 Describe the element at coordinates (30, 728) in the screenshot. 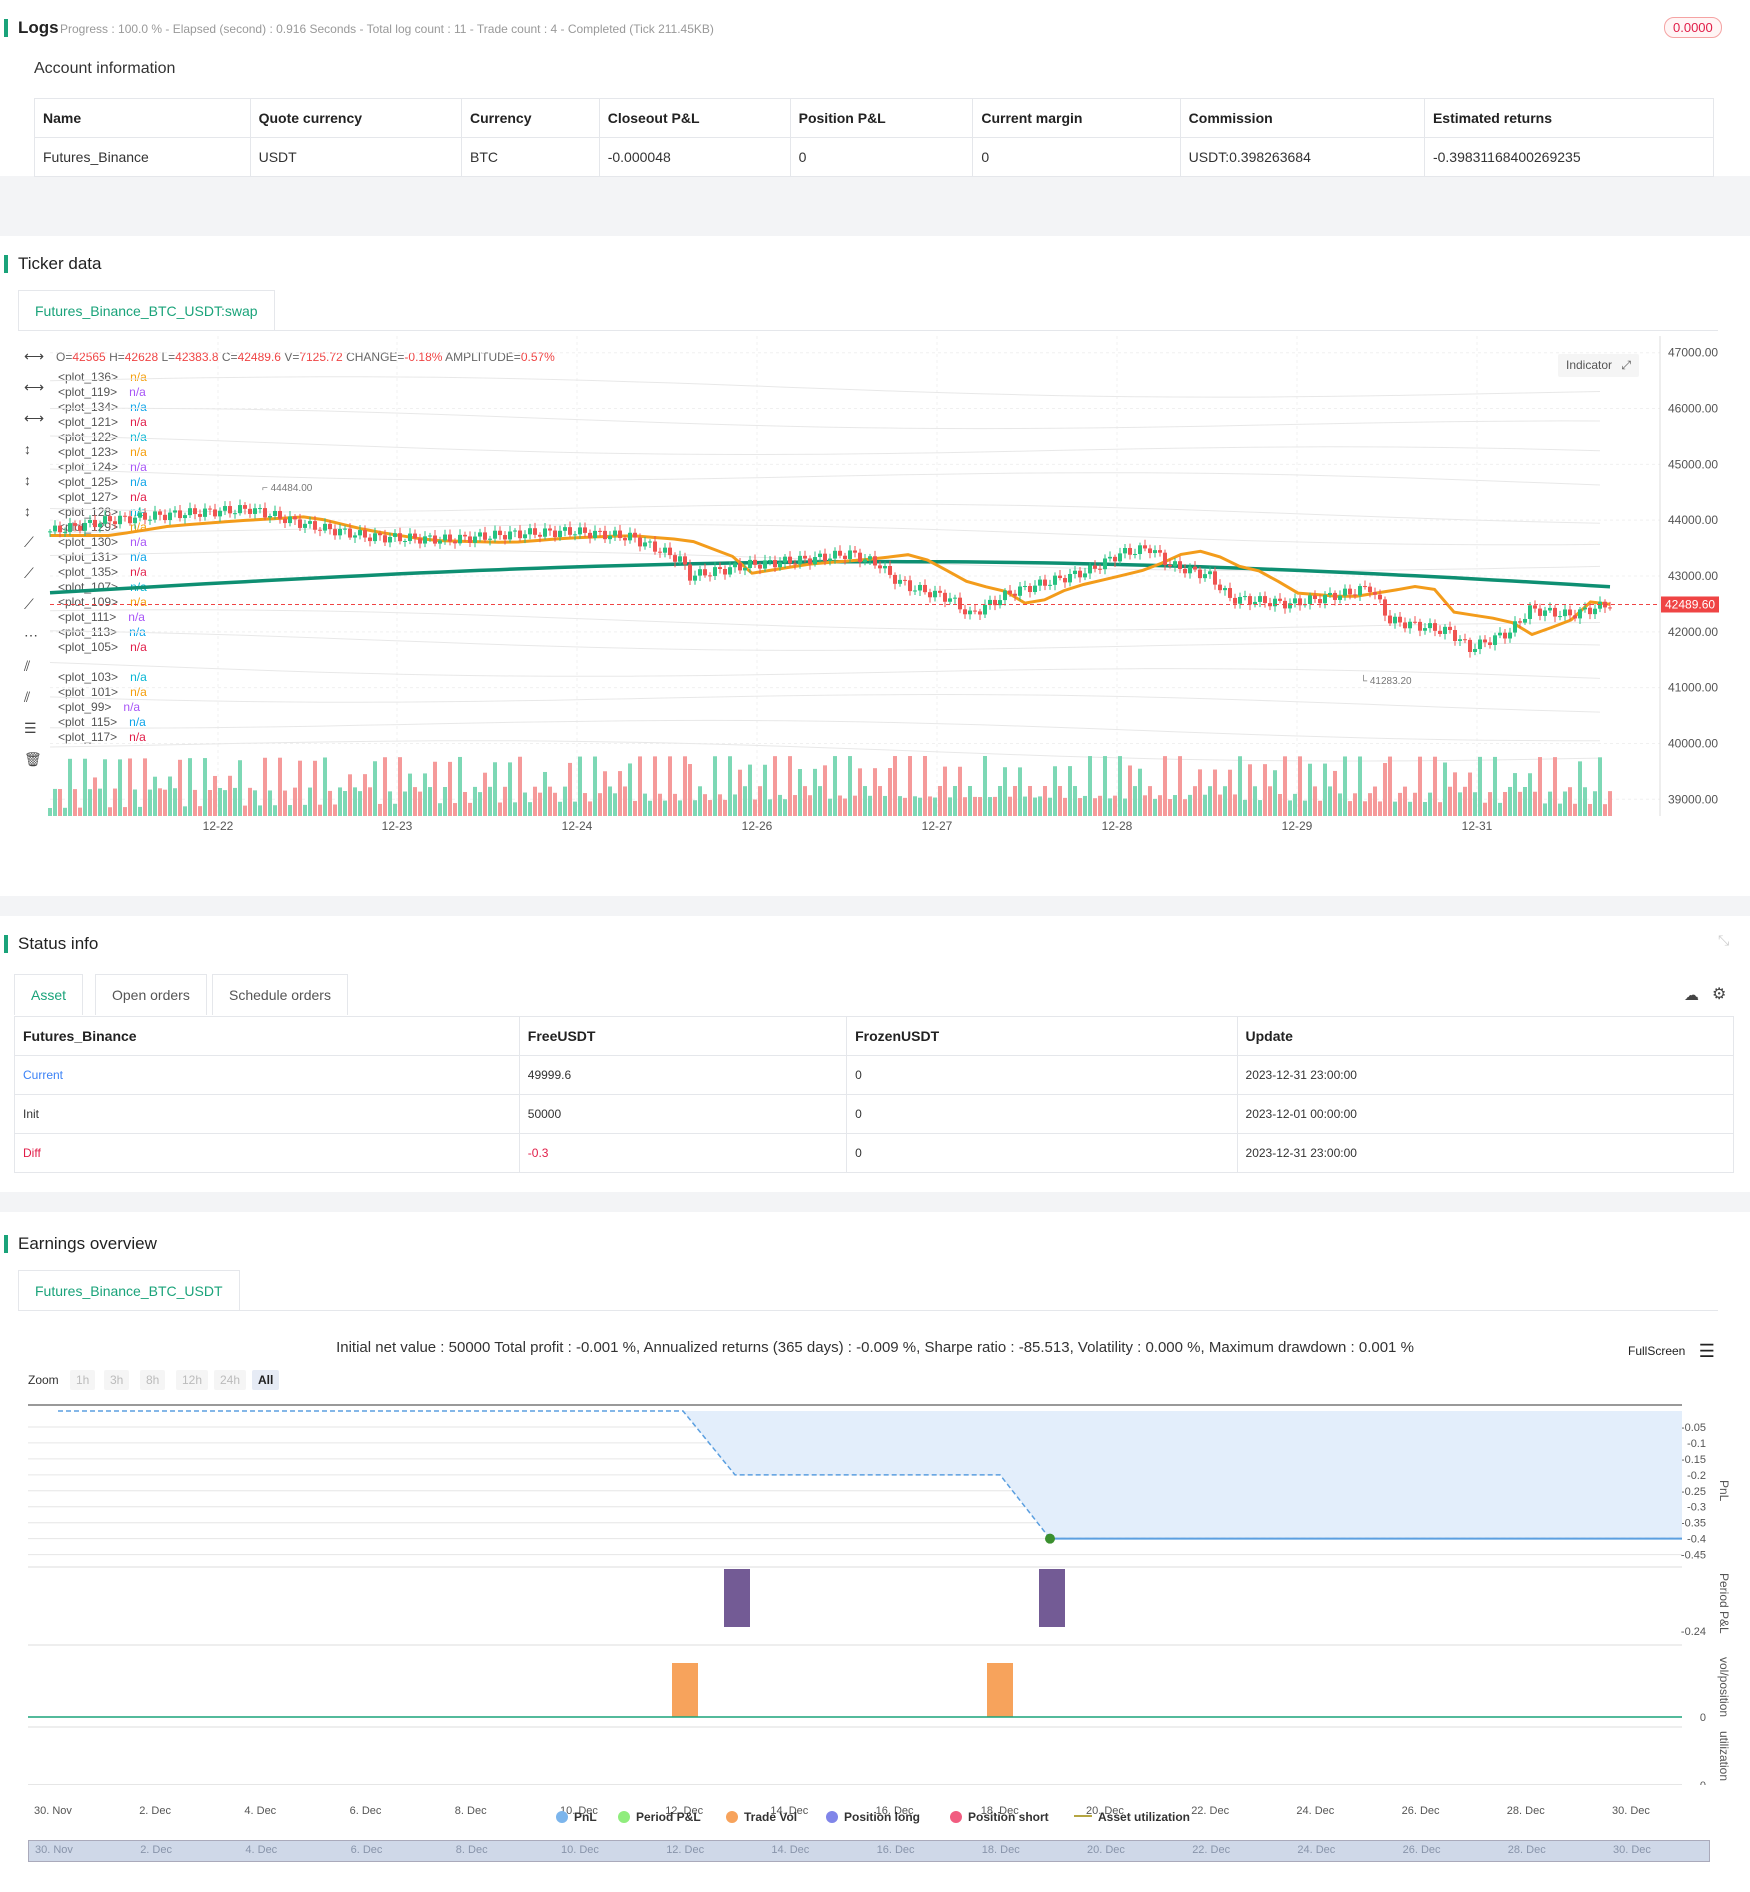

I see `grid-lines-icon: ☰` at that location.